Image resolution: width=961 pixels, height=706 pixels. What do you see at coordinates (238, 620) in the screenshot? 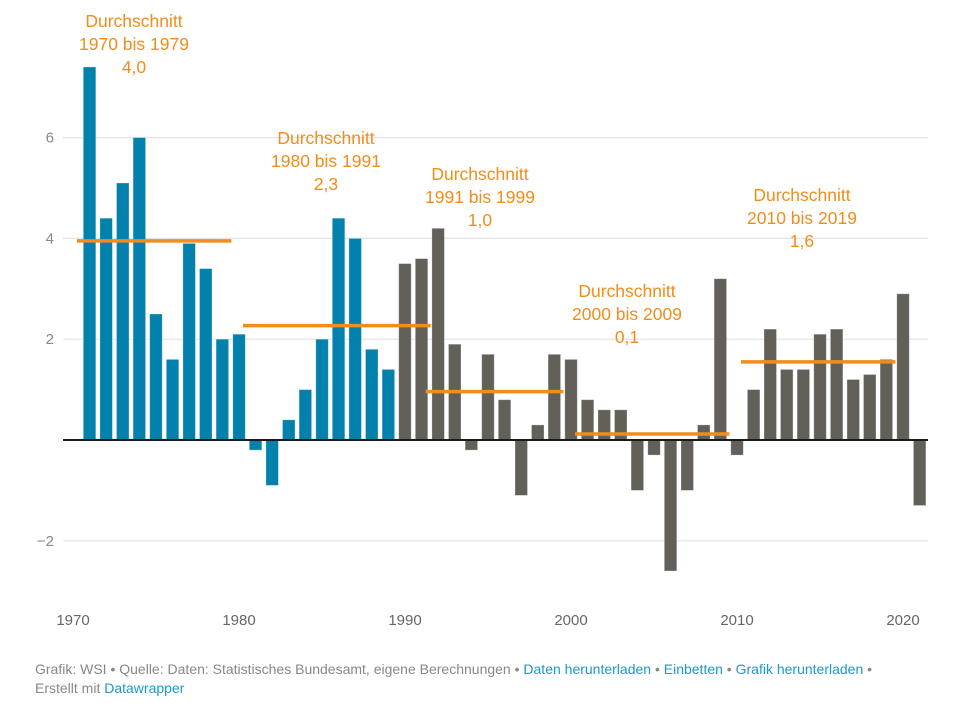
I see `x-tick-label: 1980` at bounding box center [238, 620].